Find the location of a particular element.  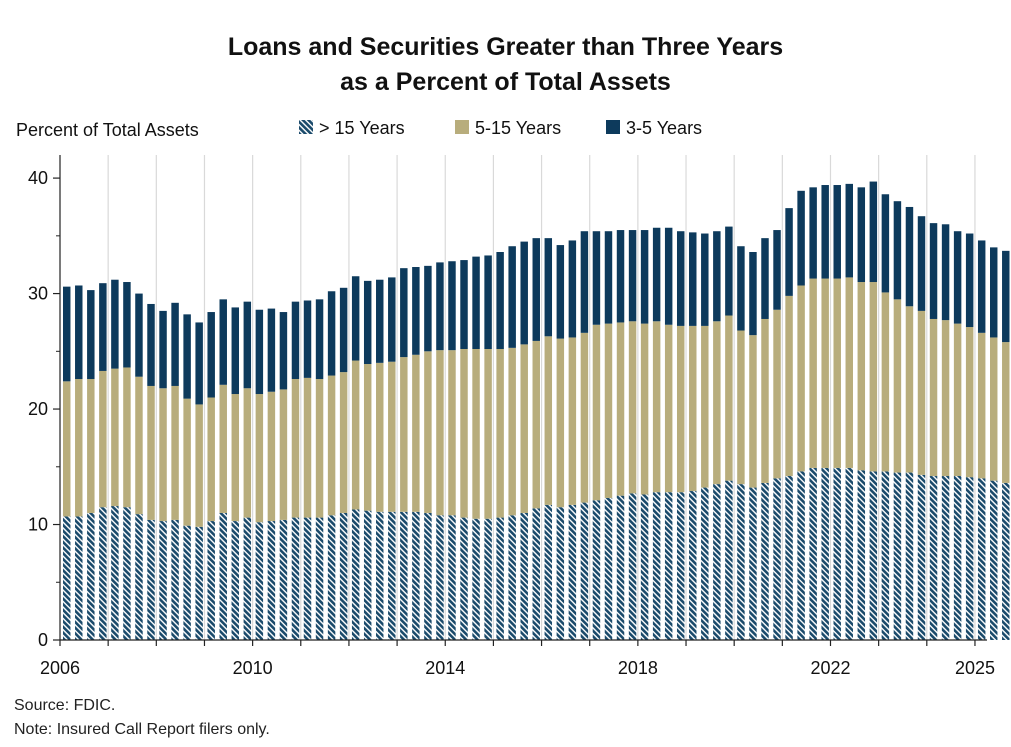

chart-title-line-2: as a Percent of Total Assets is located at coordinates (505, 82).